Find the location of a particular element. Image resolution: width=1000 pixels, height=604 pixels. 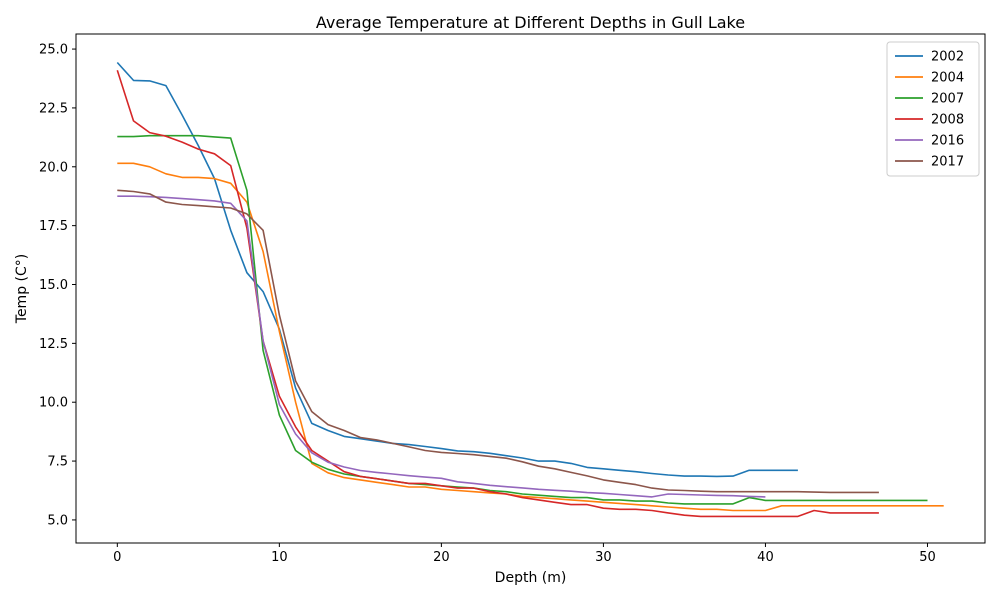

x-axis-label: Depth (m) is located at coordinates (531, 578).